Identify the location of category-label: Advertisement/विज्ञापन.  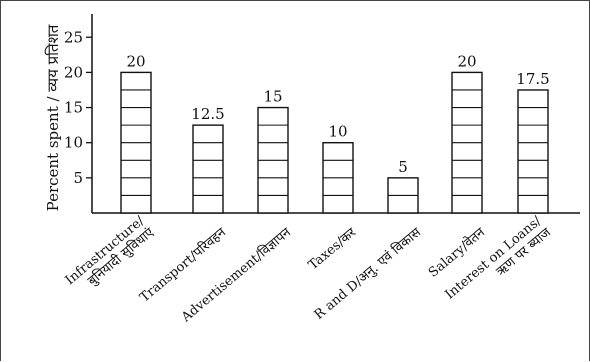
(236, 275).